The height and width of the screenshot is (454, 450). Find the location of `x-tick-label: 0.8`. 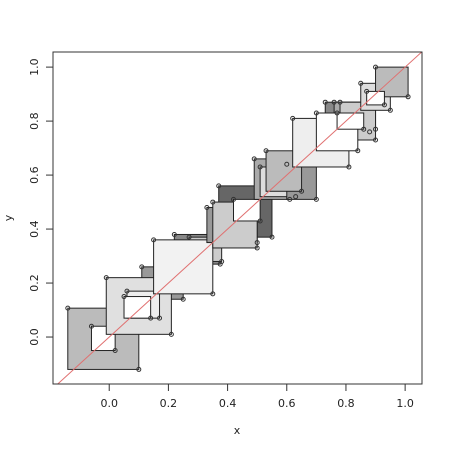

x-tick-label: 0.8 is located at coordinates (346, 403).